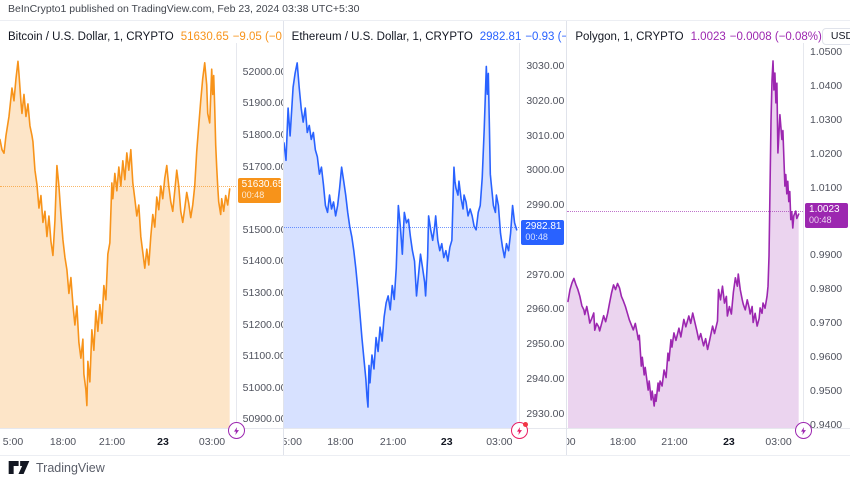 This screenshot has height=479, width=850. Describe the element at coordinates (545, 65) in the screenshot. I see `price-tick-label: 3030.00` at that location.